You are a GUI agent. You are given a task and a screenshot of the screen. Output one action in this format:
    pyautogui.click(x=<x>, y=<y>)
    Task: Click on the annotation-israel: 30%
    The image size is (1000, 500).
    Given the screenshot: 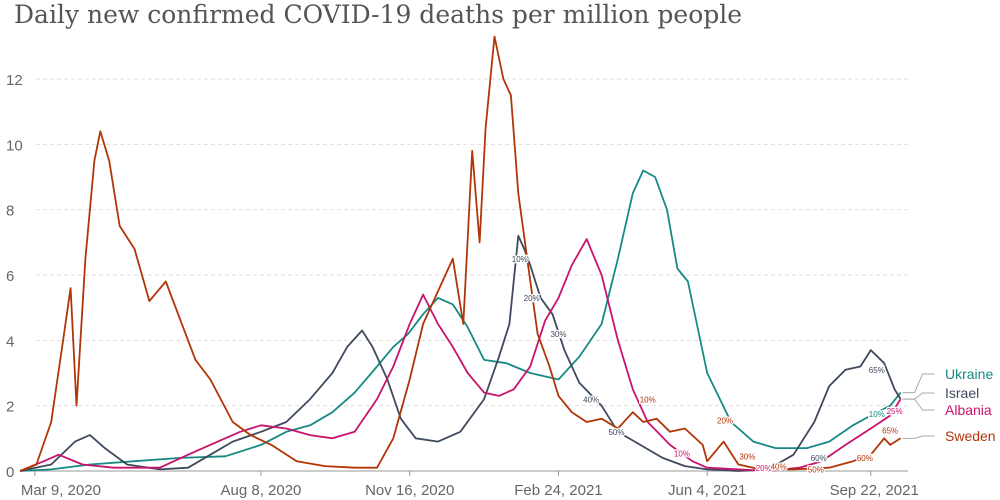 What is the action you would take?
    pyautogui.click(x=558, y=334)
    